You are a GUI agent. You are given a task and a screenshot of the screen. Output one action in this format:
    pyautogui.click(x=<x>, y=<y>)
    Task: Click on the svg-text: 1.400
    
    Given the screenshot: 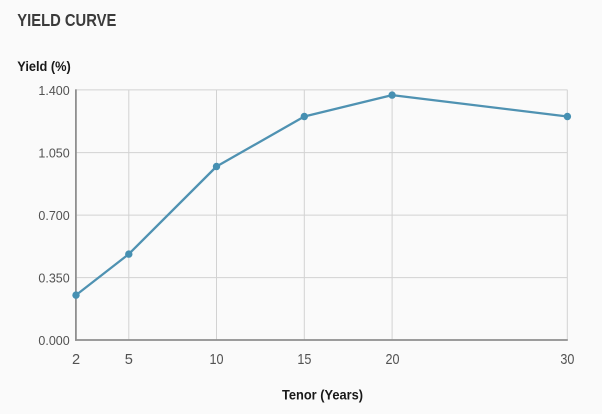 What is the action you would take?
    pyautogui.click(x=53, y=91)
    